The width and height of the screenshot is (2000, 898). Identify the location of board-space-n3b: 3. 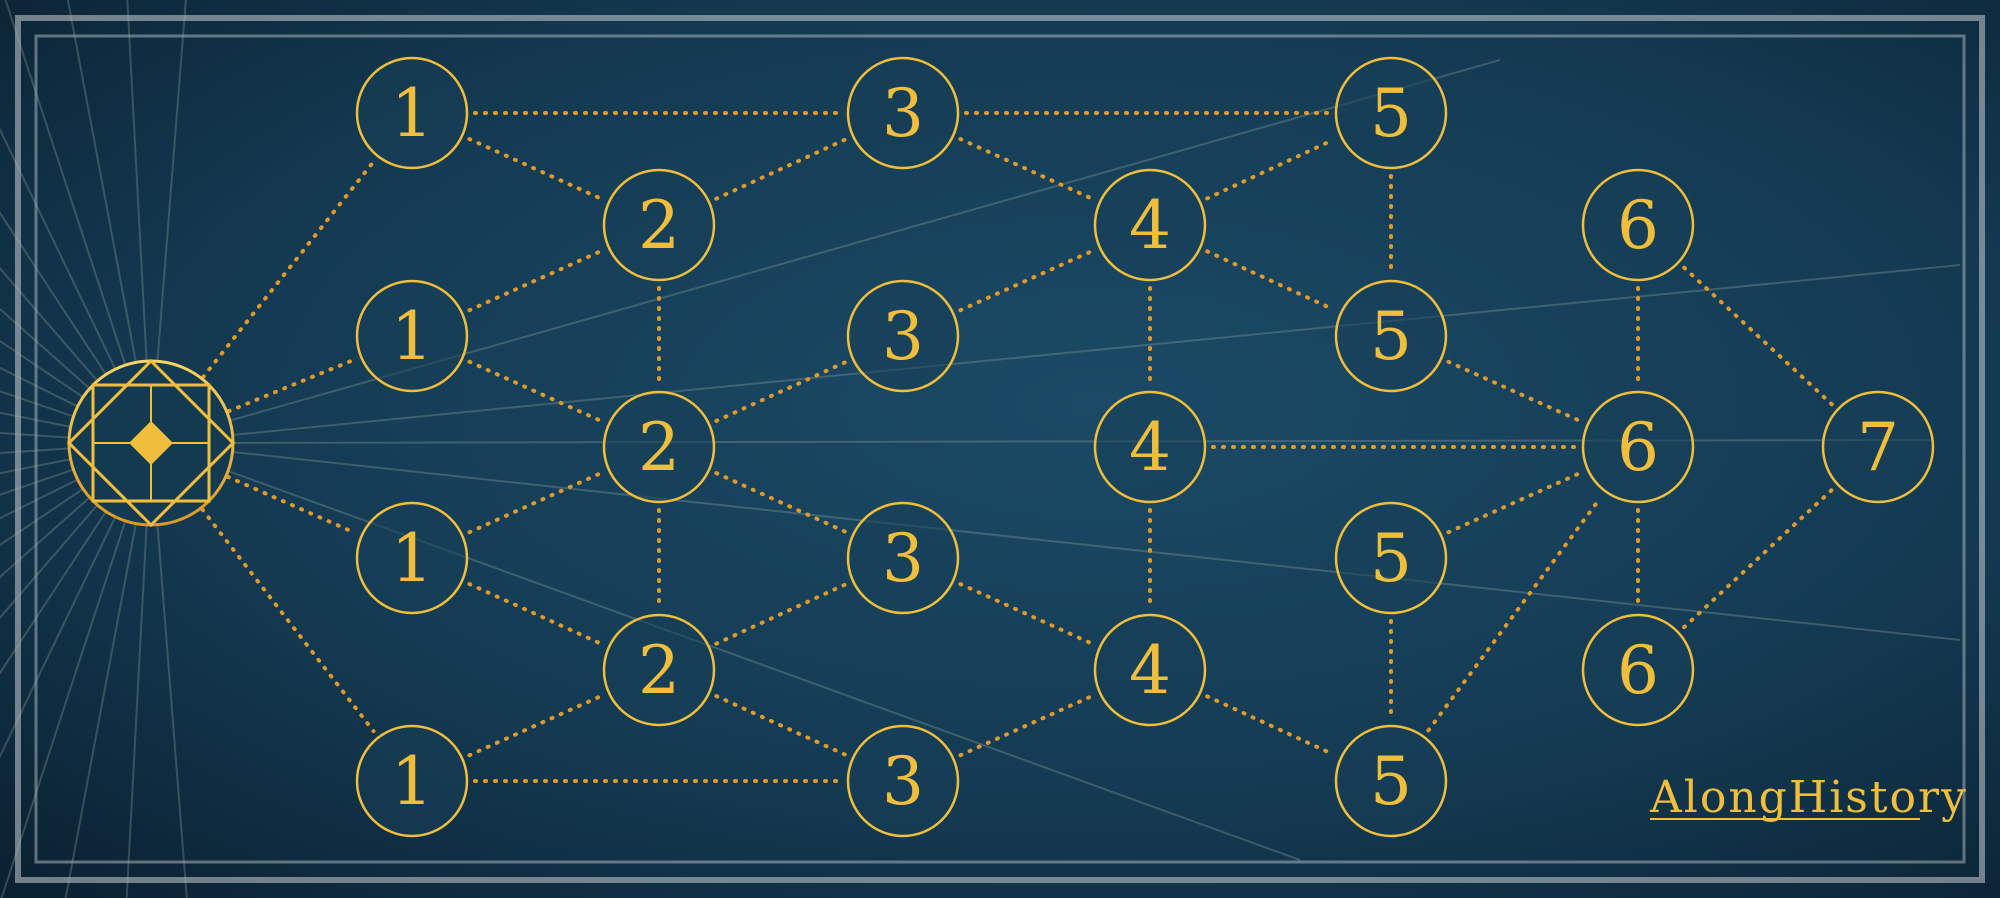
(903, 336).